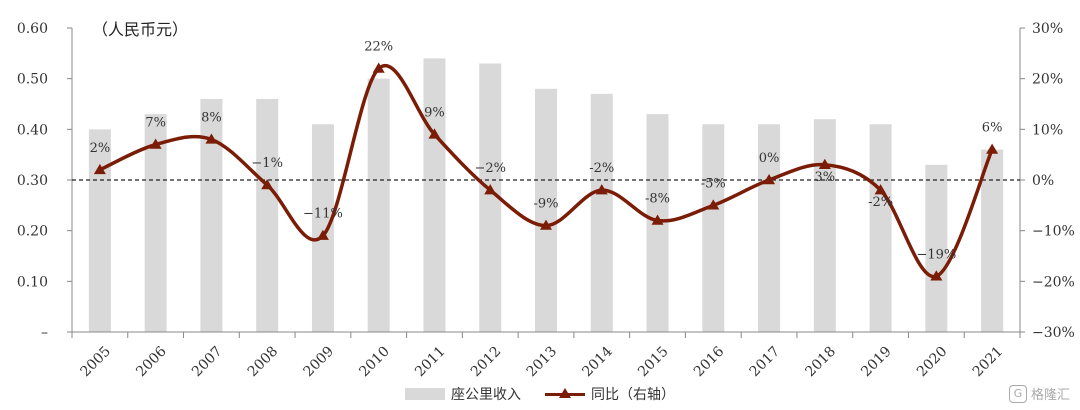 Image resolution: width=1080 pixels, height=410 pixels. I want to click on yoy-data-label: 0%, so click(769, 158).